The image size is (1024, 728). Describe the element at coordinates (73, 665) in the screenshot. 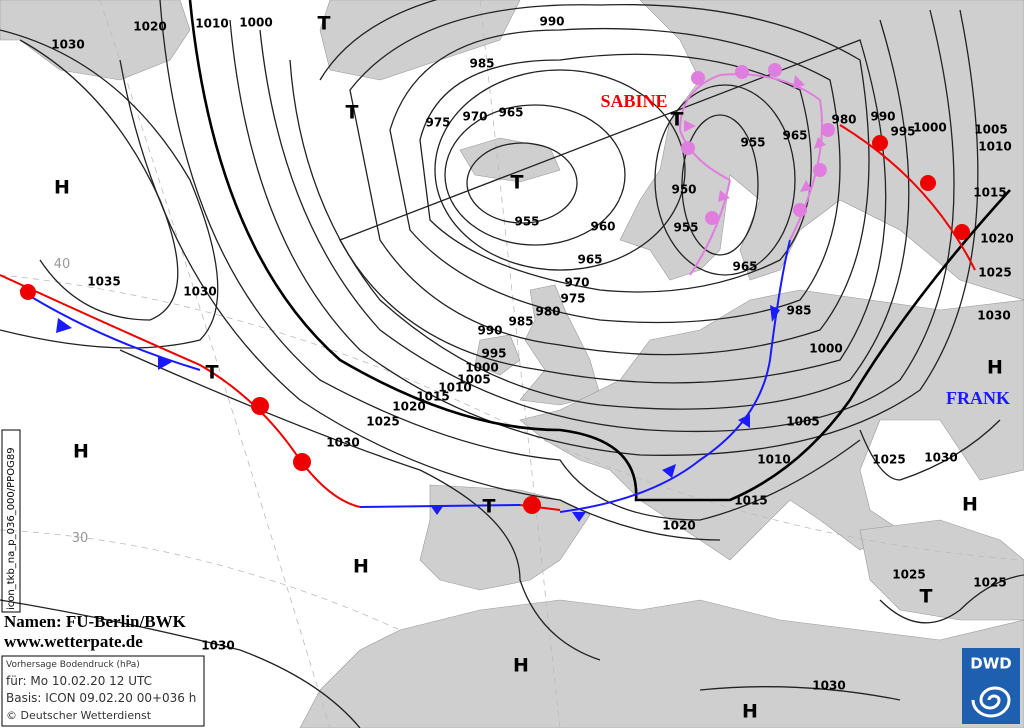

I see `info-line: Vorhersage Bodendruck (hPa)` at that location.